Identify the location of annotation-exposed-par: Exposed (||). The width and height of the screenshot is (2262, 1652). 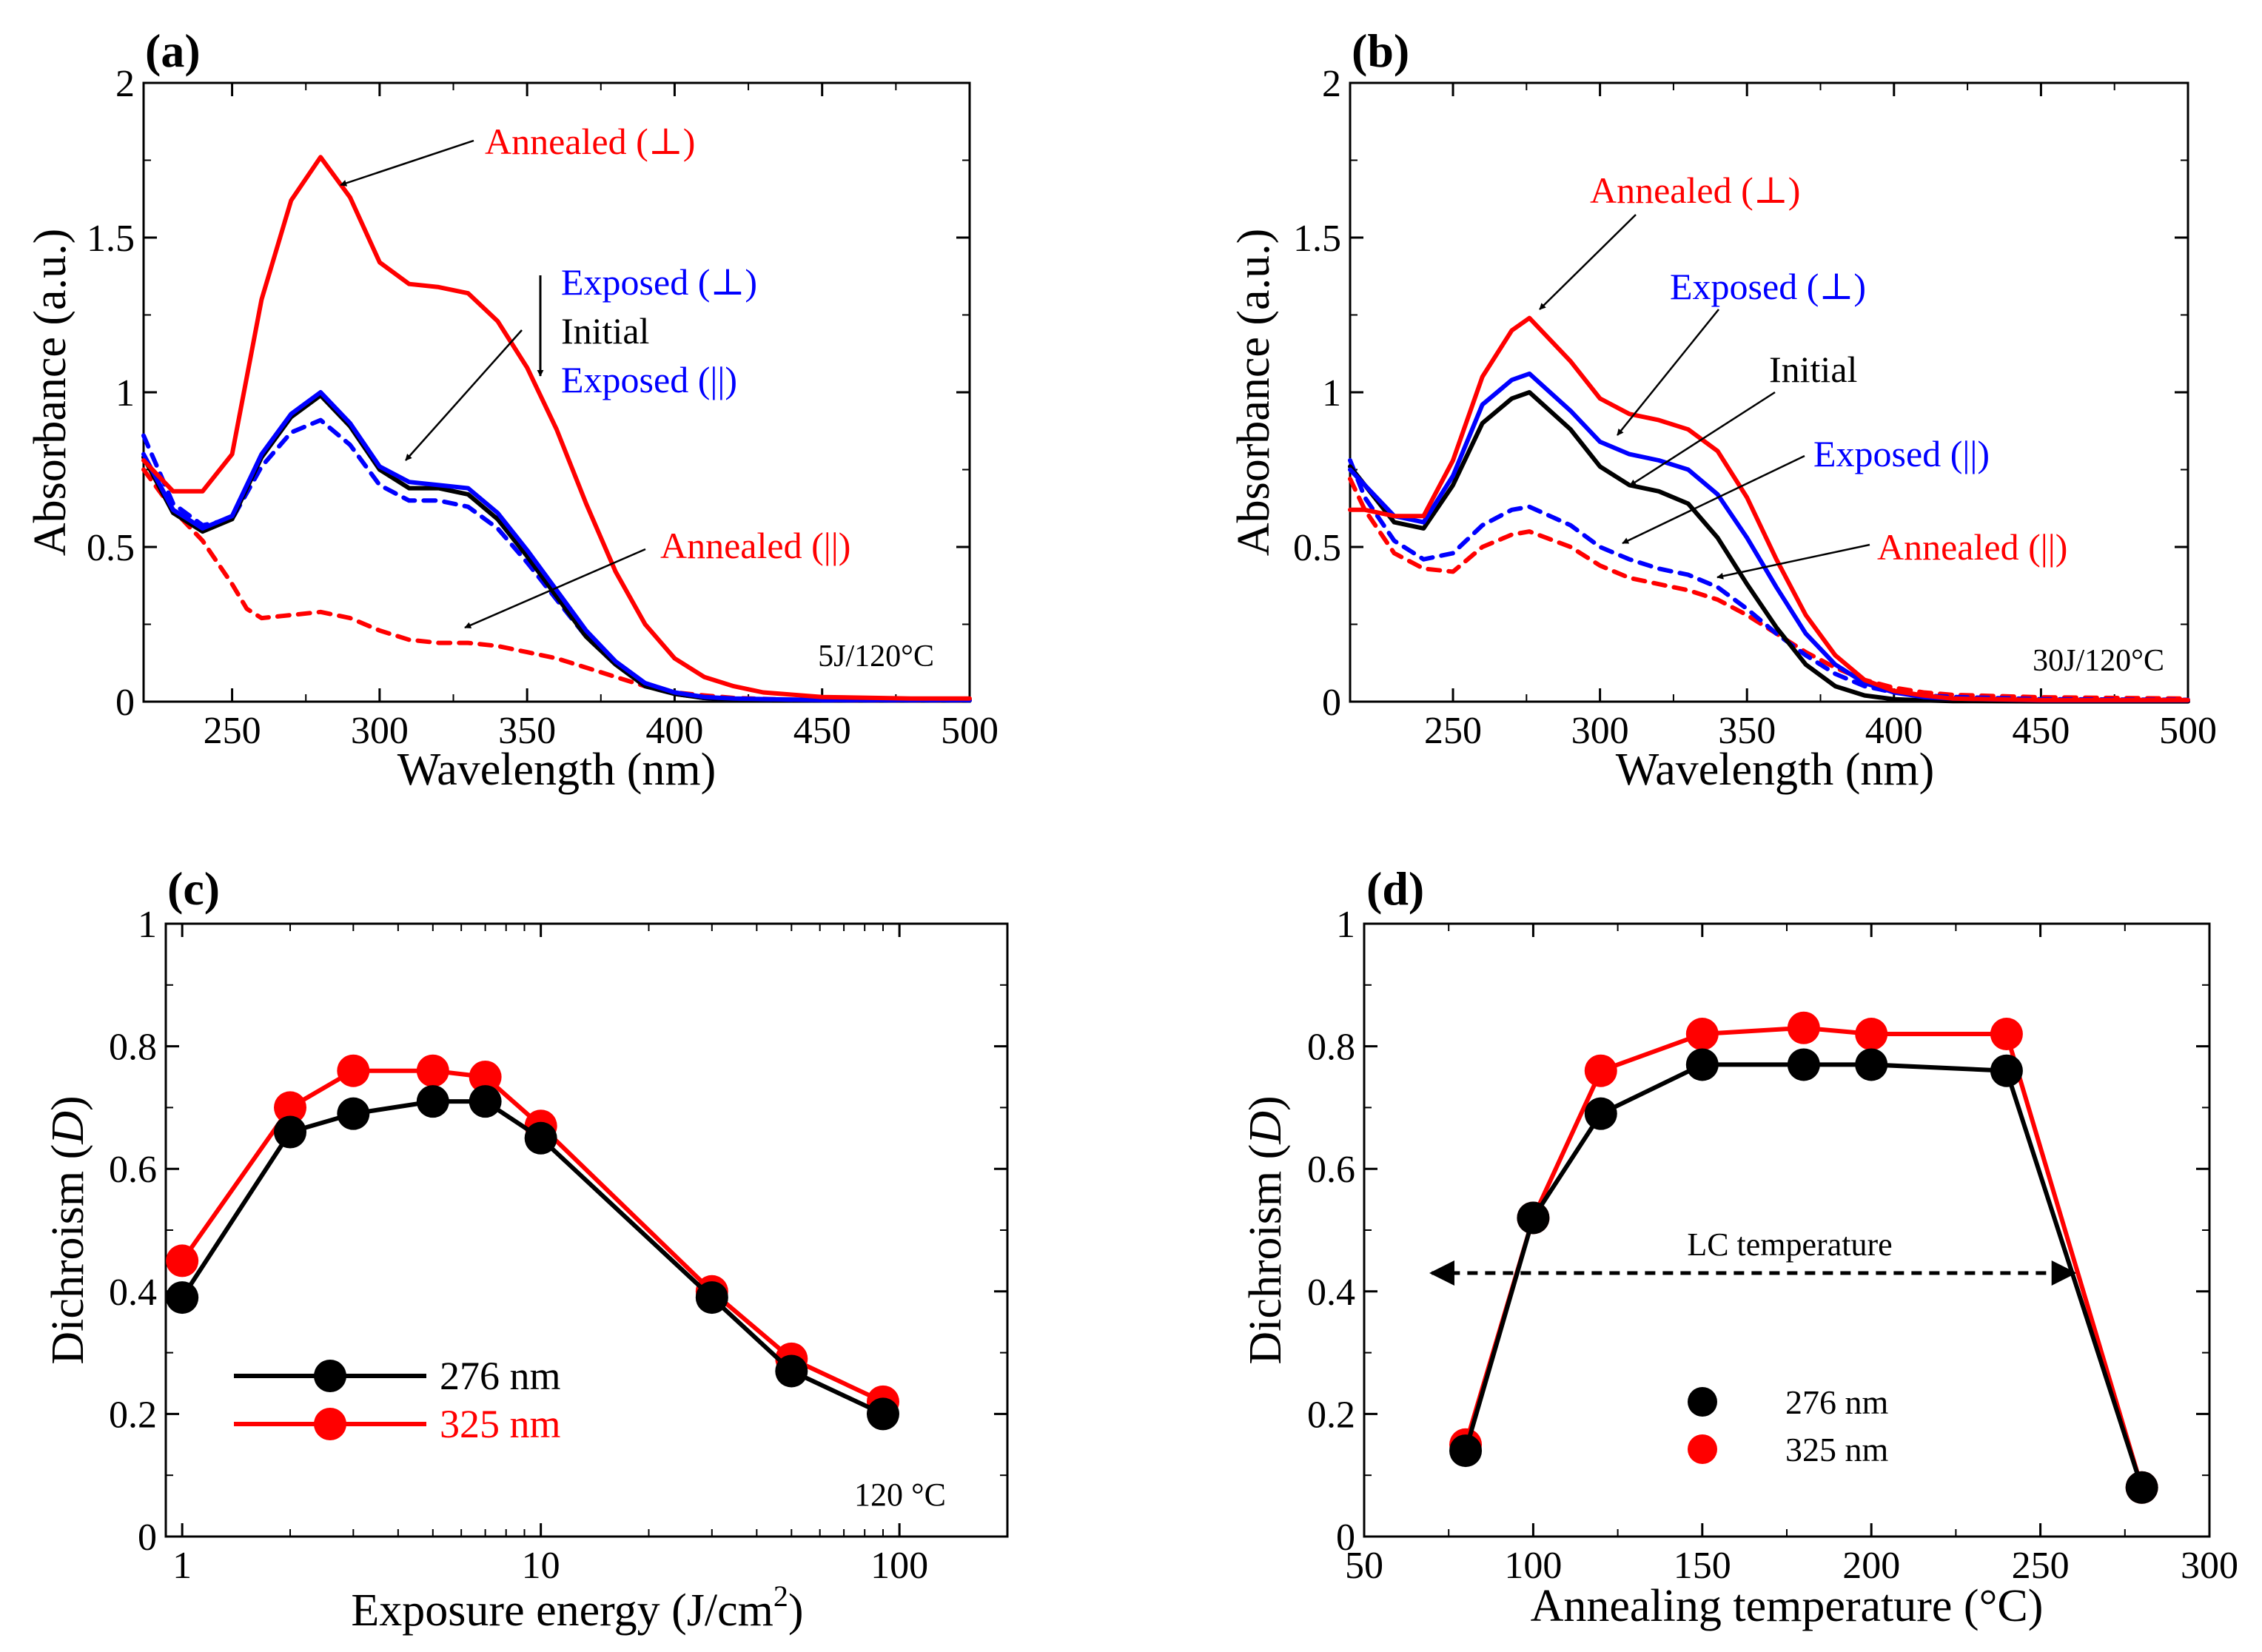
(1901, 453).